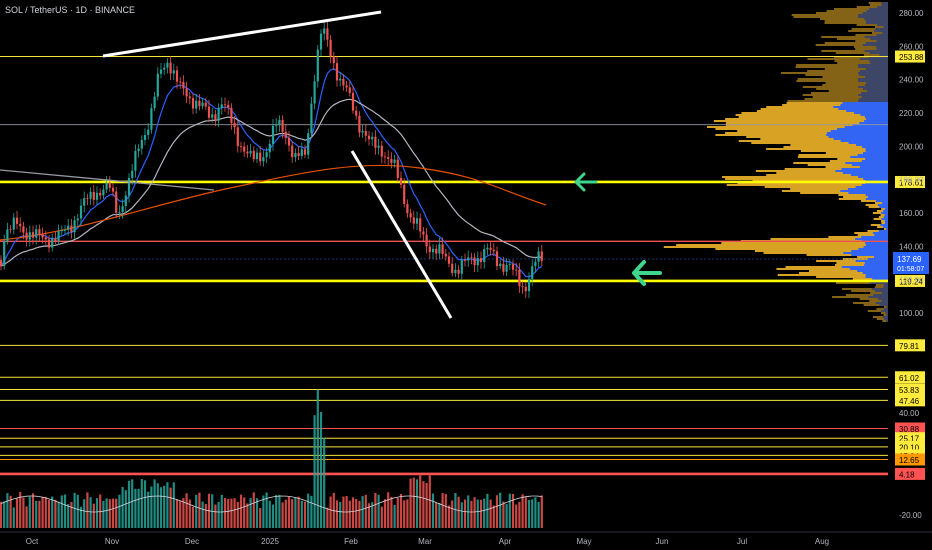 Image resolution: width=932 pixels, height=550 pixels. I want to click on time-tick: Dec, so click(192, 541).